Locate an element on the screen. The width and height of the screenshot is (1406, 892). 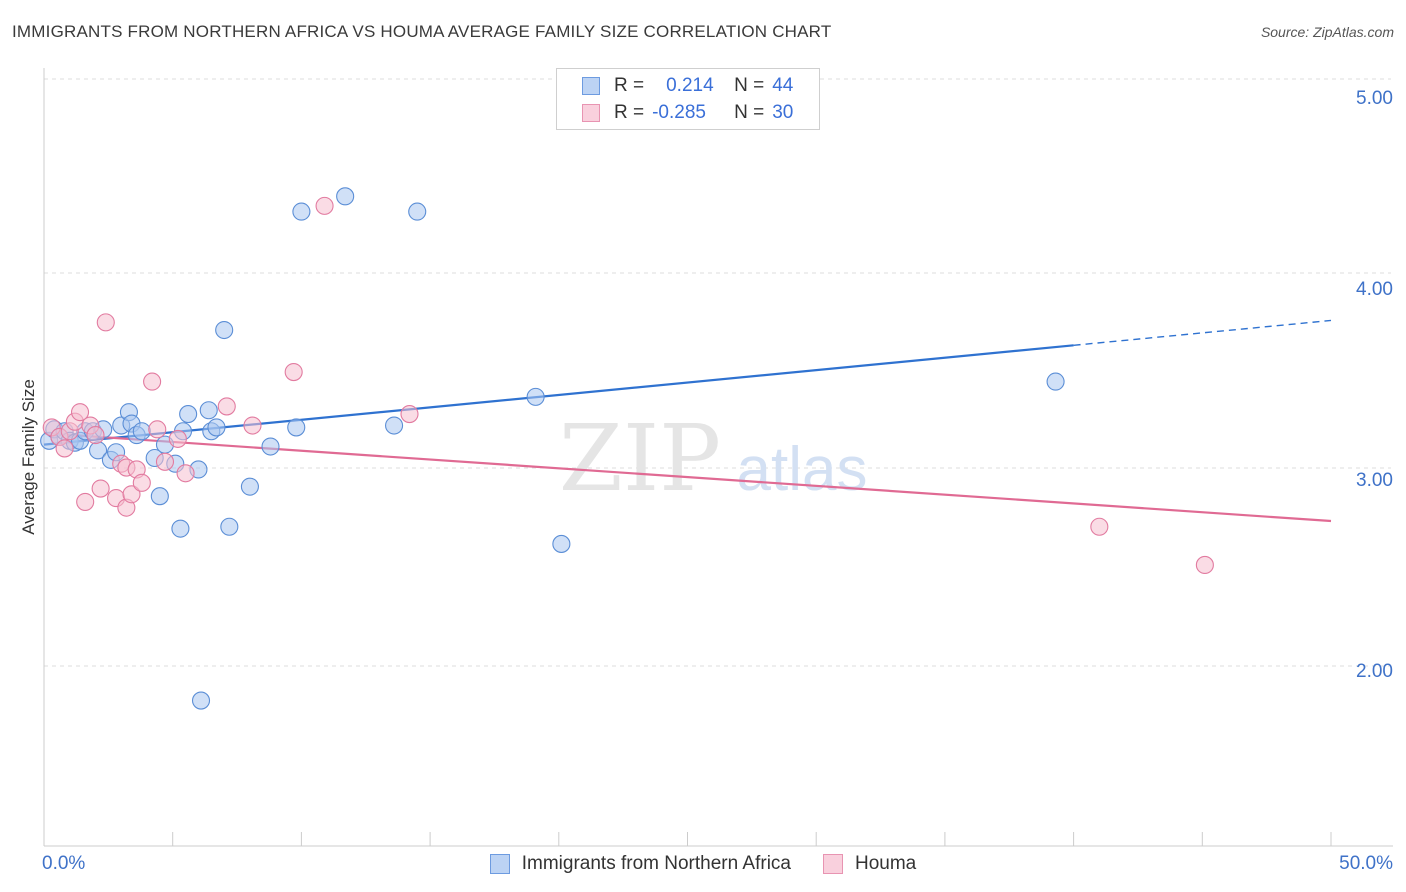
legend-row-houma: R = -0.285 N = 30 is located at coordinates (675, 113).